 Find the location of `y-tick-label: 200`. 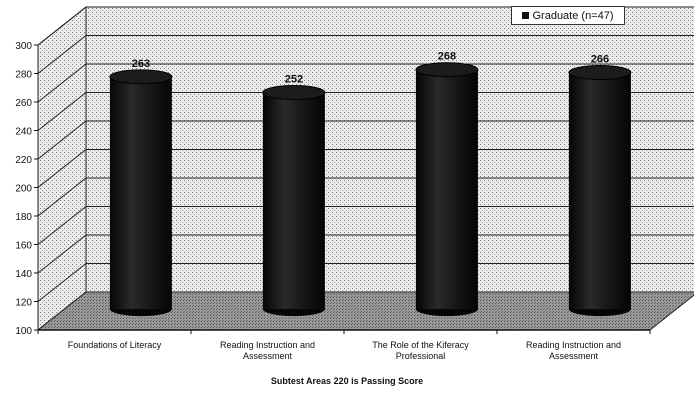

y-tick-label: 200 is located at coordinates (23, 189).